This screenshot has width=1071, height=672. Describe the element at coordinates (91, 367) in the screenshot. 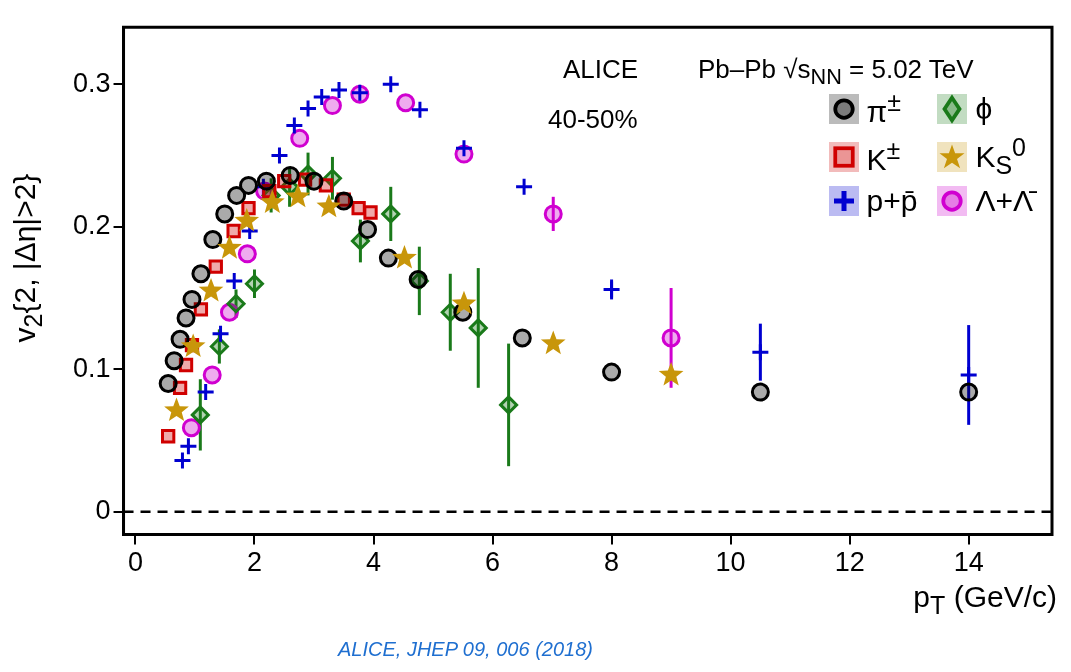

I see `y-tick-label: 0.1` at that location.